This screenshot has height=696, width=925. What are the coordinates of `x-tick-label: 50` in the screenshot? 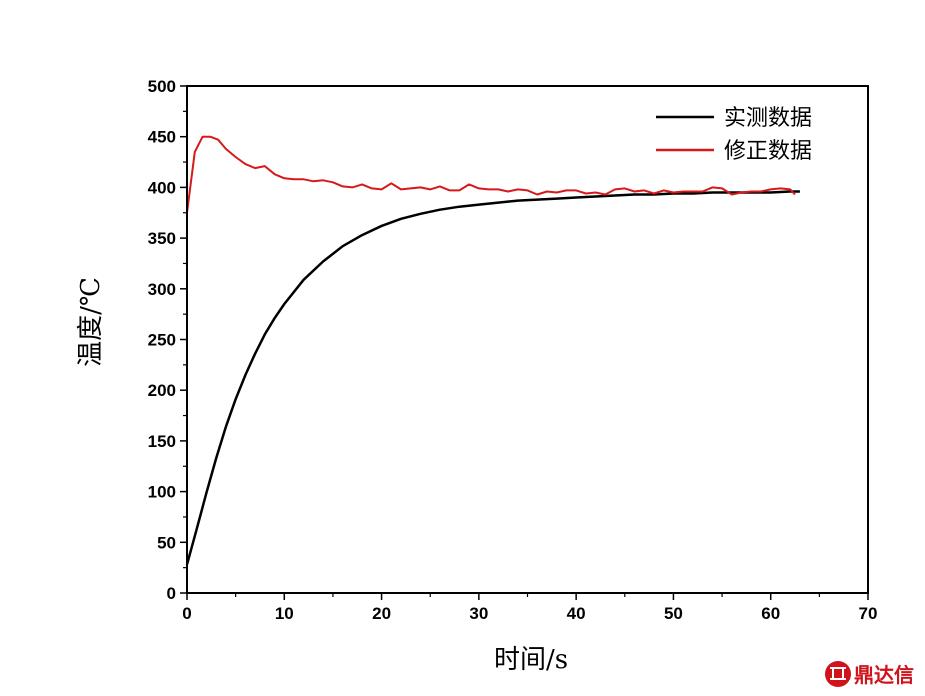 It's located at (673, 613).